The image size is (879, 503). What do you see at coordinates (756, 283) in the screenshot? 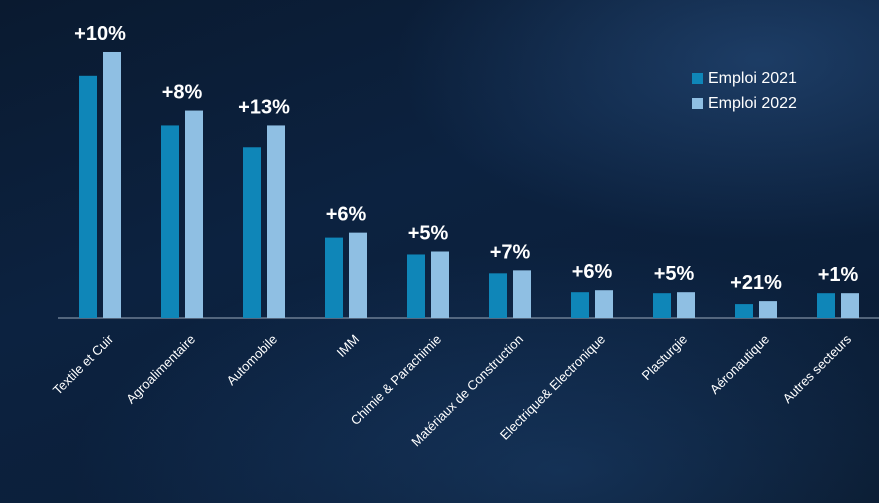
I see `data-label-aeronautique: +21%` at bounding box center [756, 283].